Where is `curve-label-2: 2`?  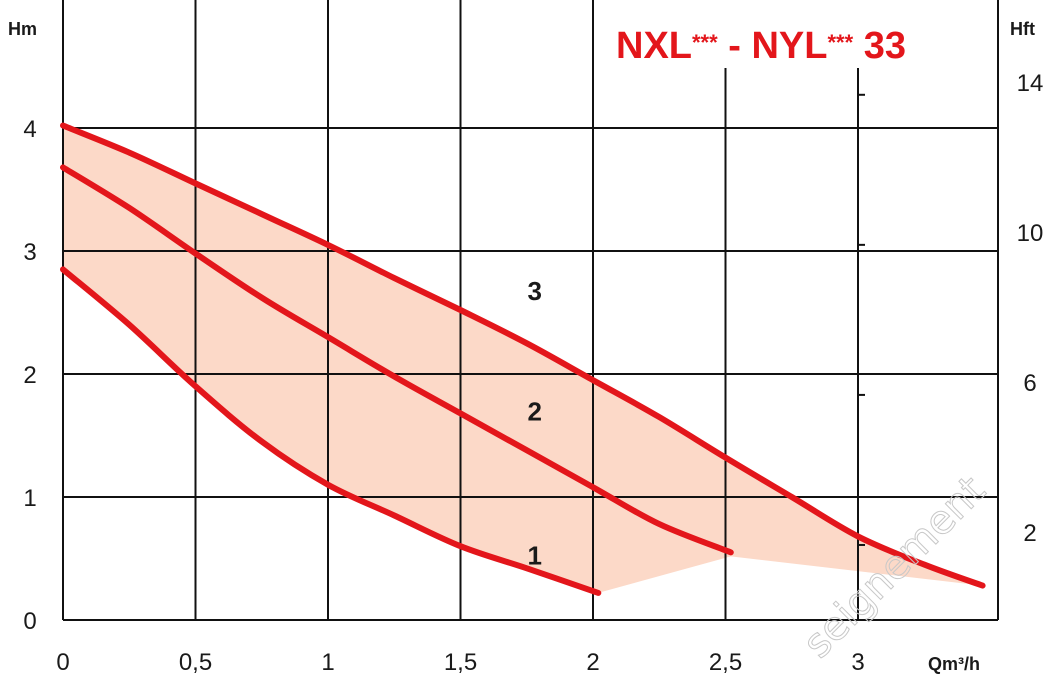
curve-label-2: 2 is located at coordinates (534, 412).